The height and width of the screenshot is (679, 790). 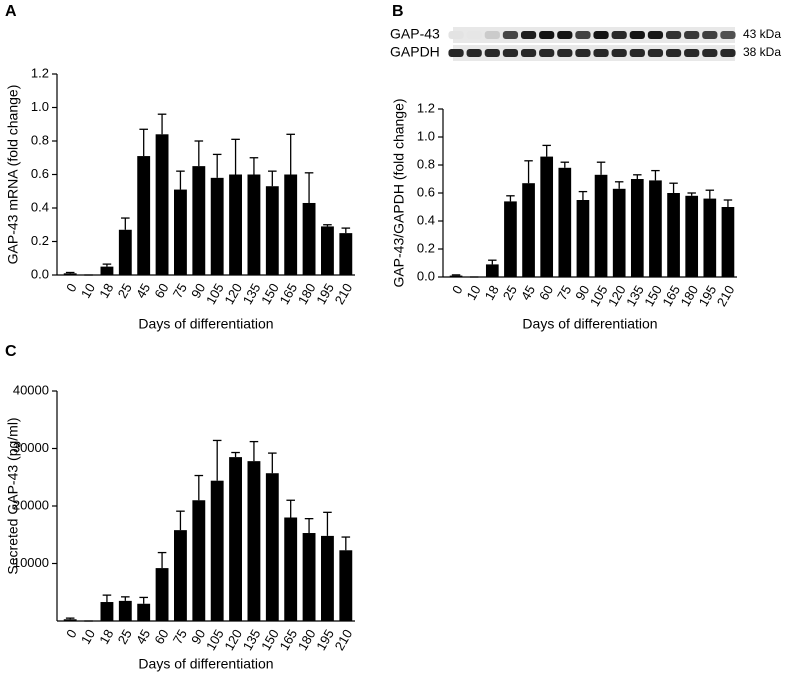 I want to click on y-tick-label: 0.6, so click(x=426, y=191).